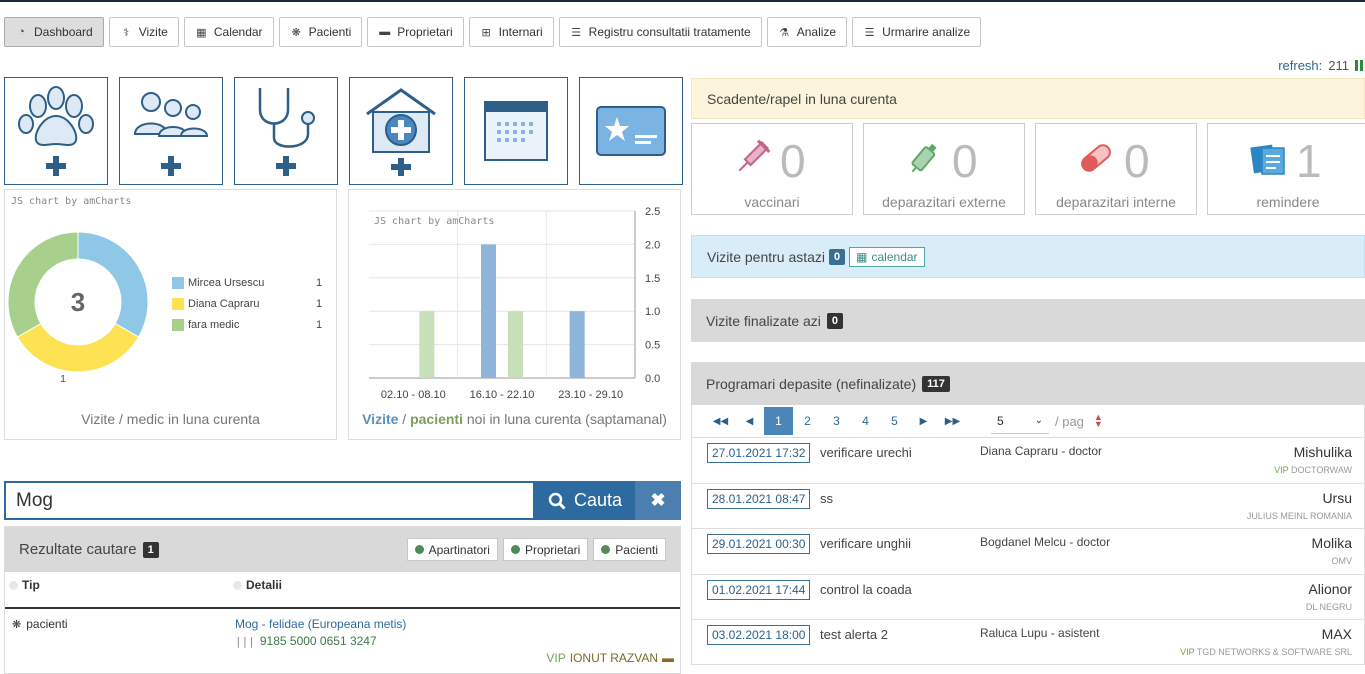 The image size is (1365, 674). Describe the element at coordinates (1045, 542) in the screenshot. I see `appointment-doctor: Bogdanel Melcu - doctor` at that location.